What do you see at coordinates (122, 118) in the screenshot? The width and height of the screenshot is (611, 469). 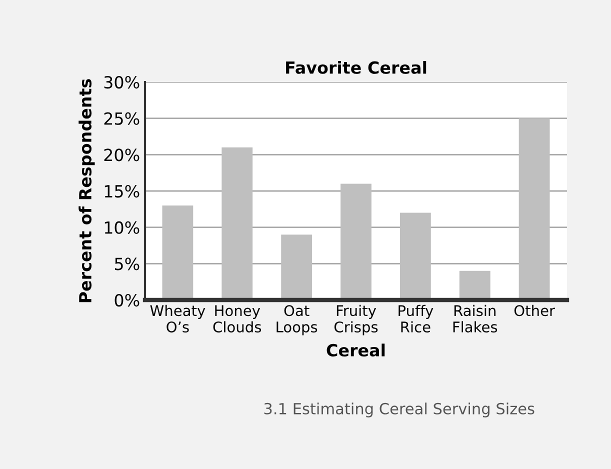 I see `y-tick-label: 25%` at bounding box center [122, 118].